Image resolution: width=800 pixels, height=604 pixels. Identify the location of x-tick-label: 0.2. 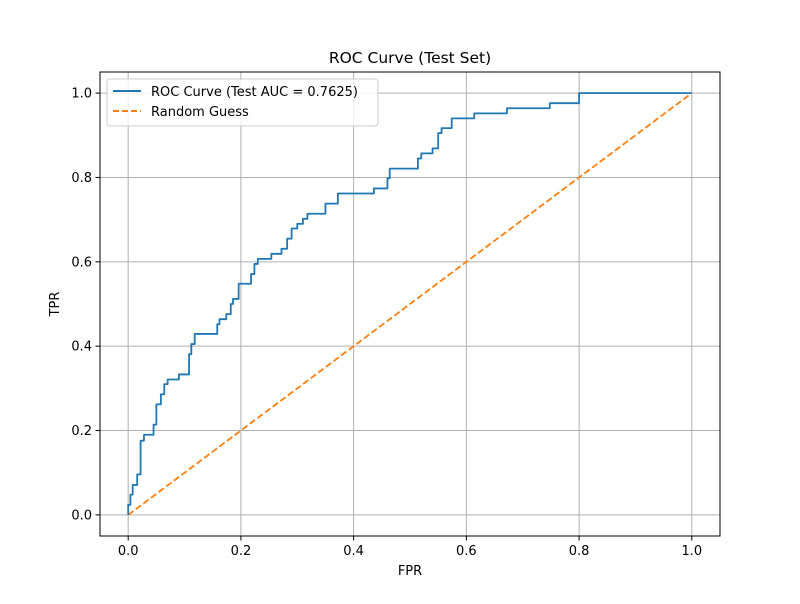
(241, 551).